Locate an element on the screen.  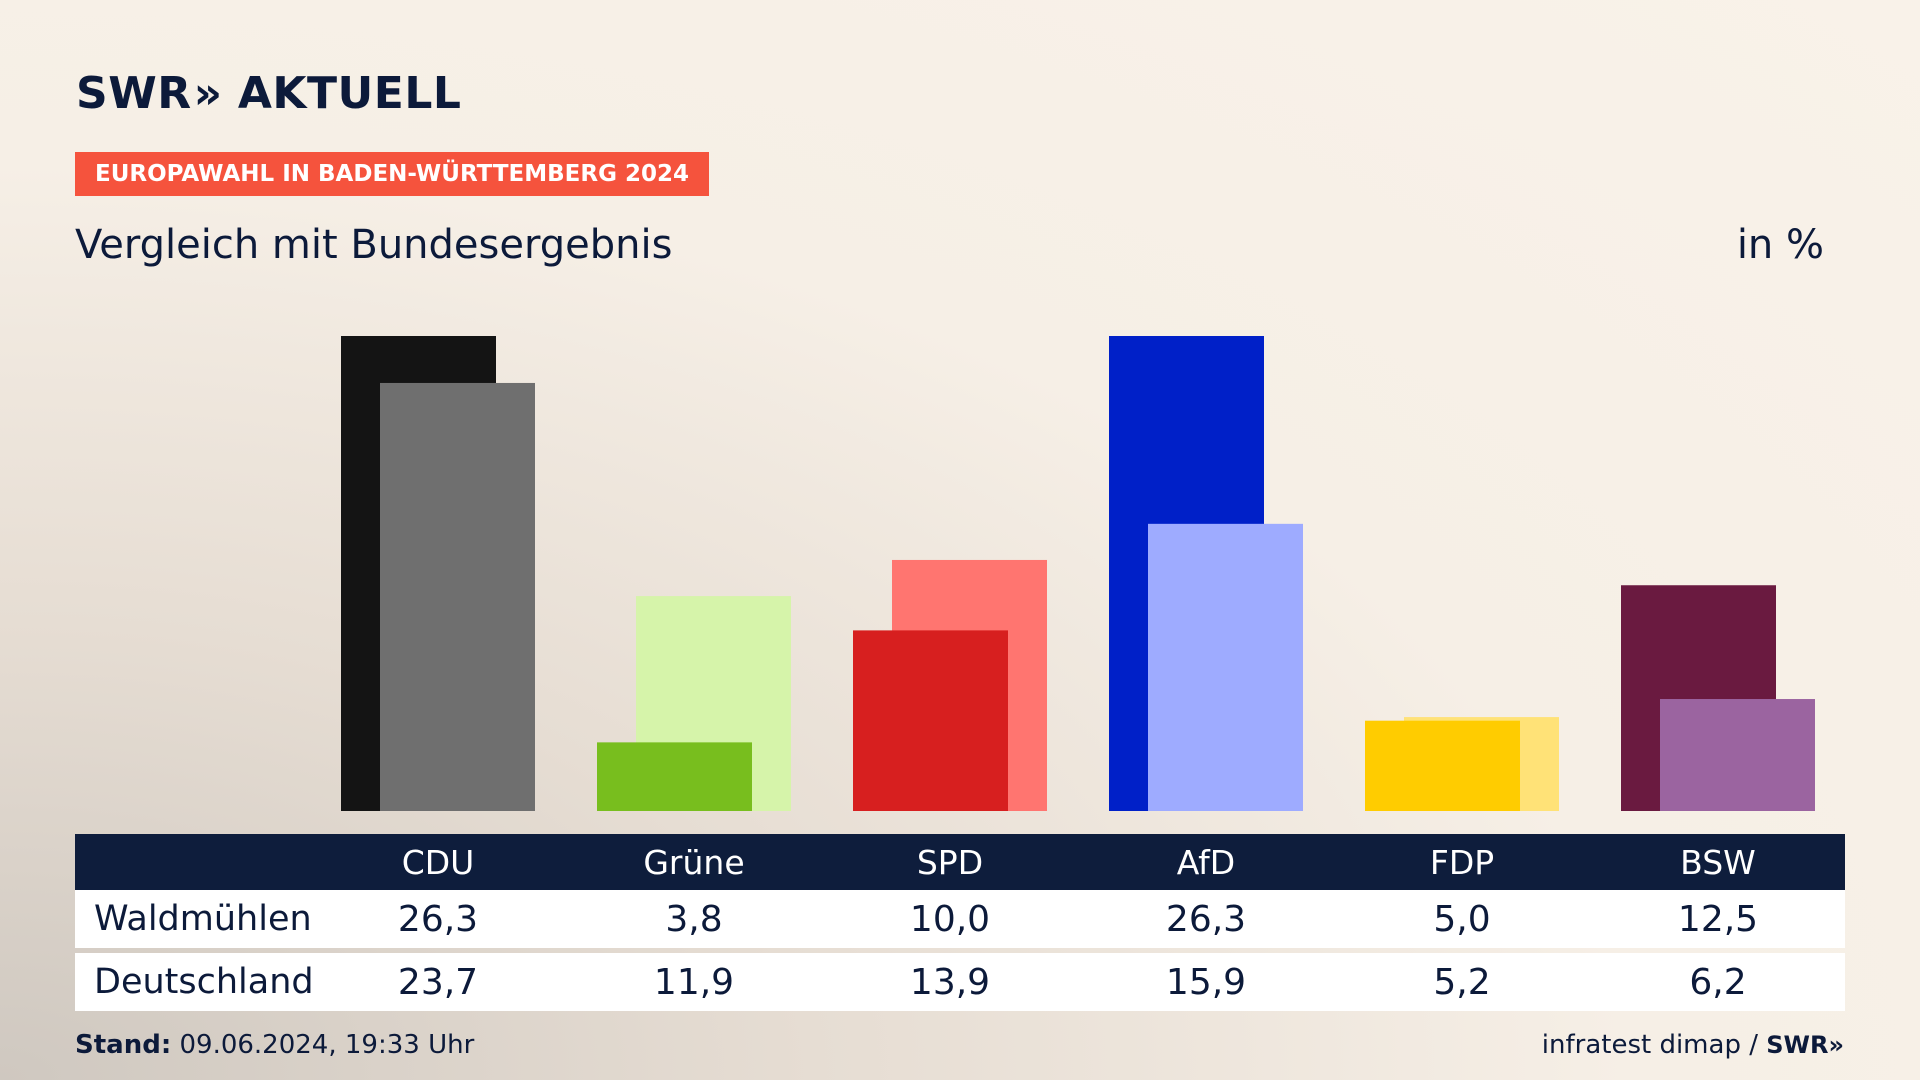
bar-deutschland-afd is located at coordinates (1225, 667).